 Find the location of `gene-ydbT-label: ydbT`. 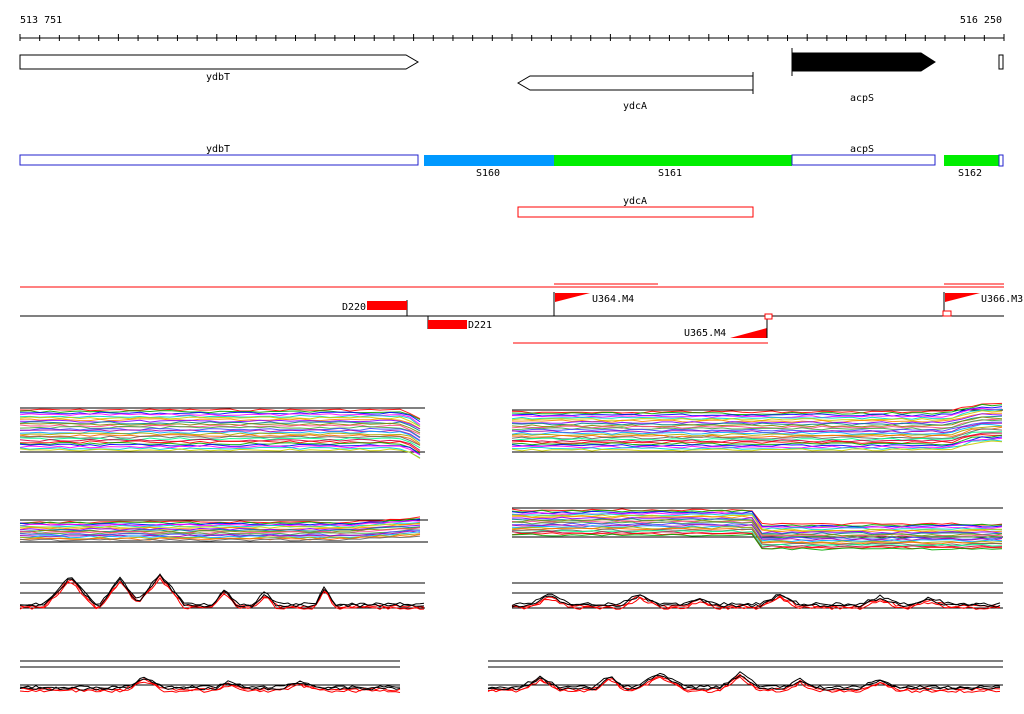

gene-ydbT-label: ydbT is located at coordinates (218, 77).